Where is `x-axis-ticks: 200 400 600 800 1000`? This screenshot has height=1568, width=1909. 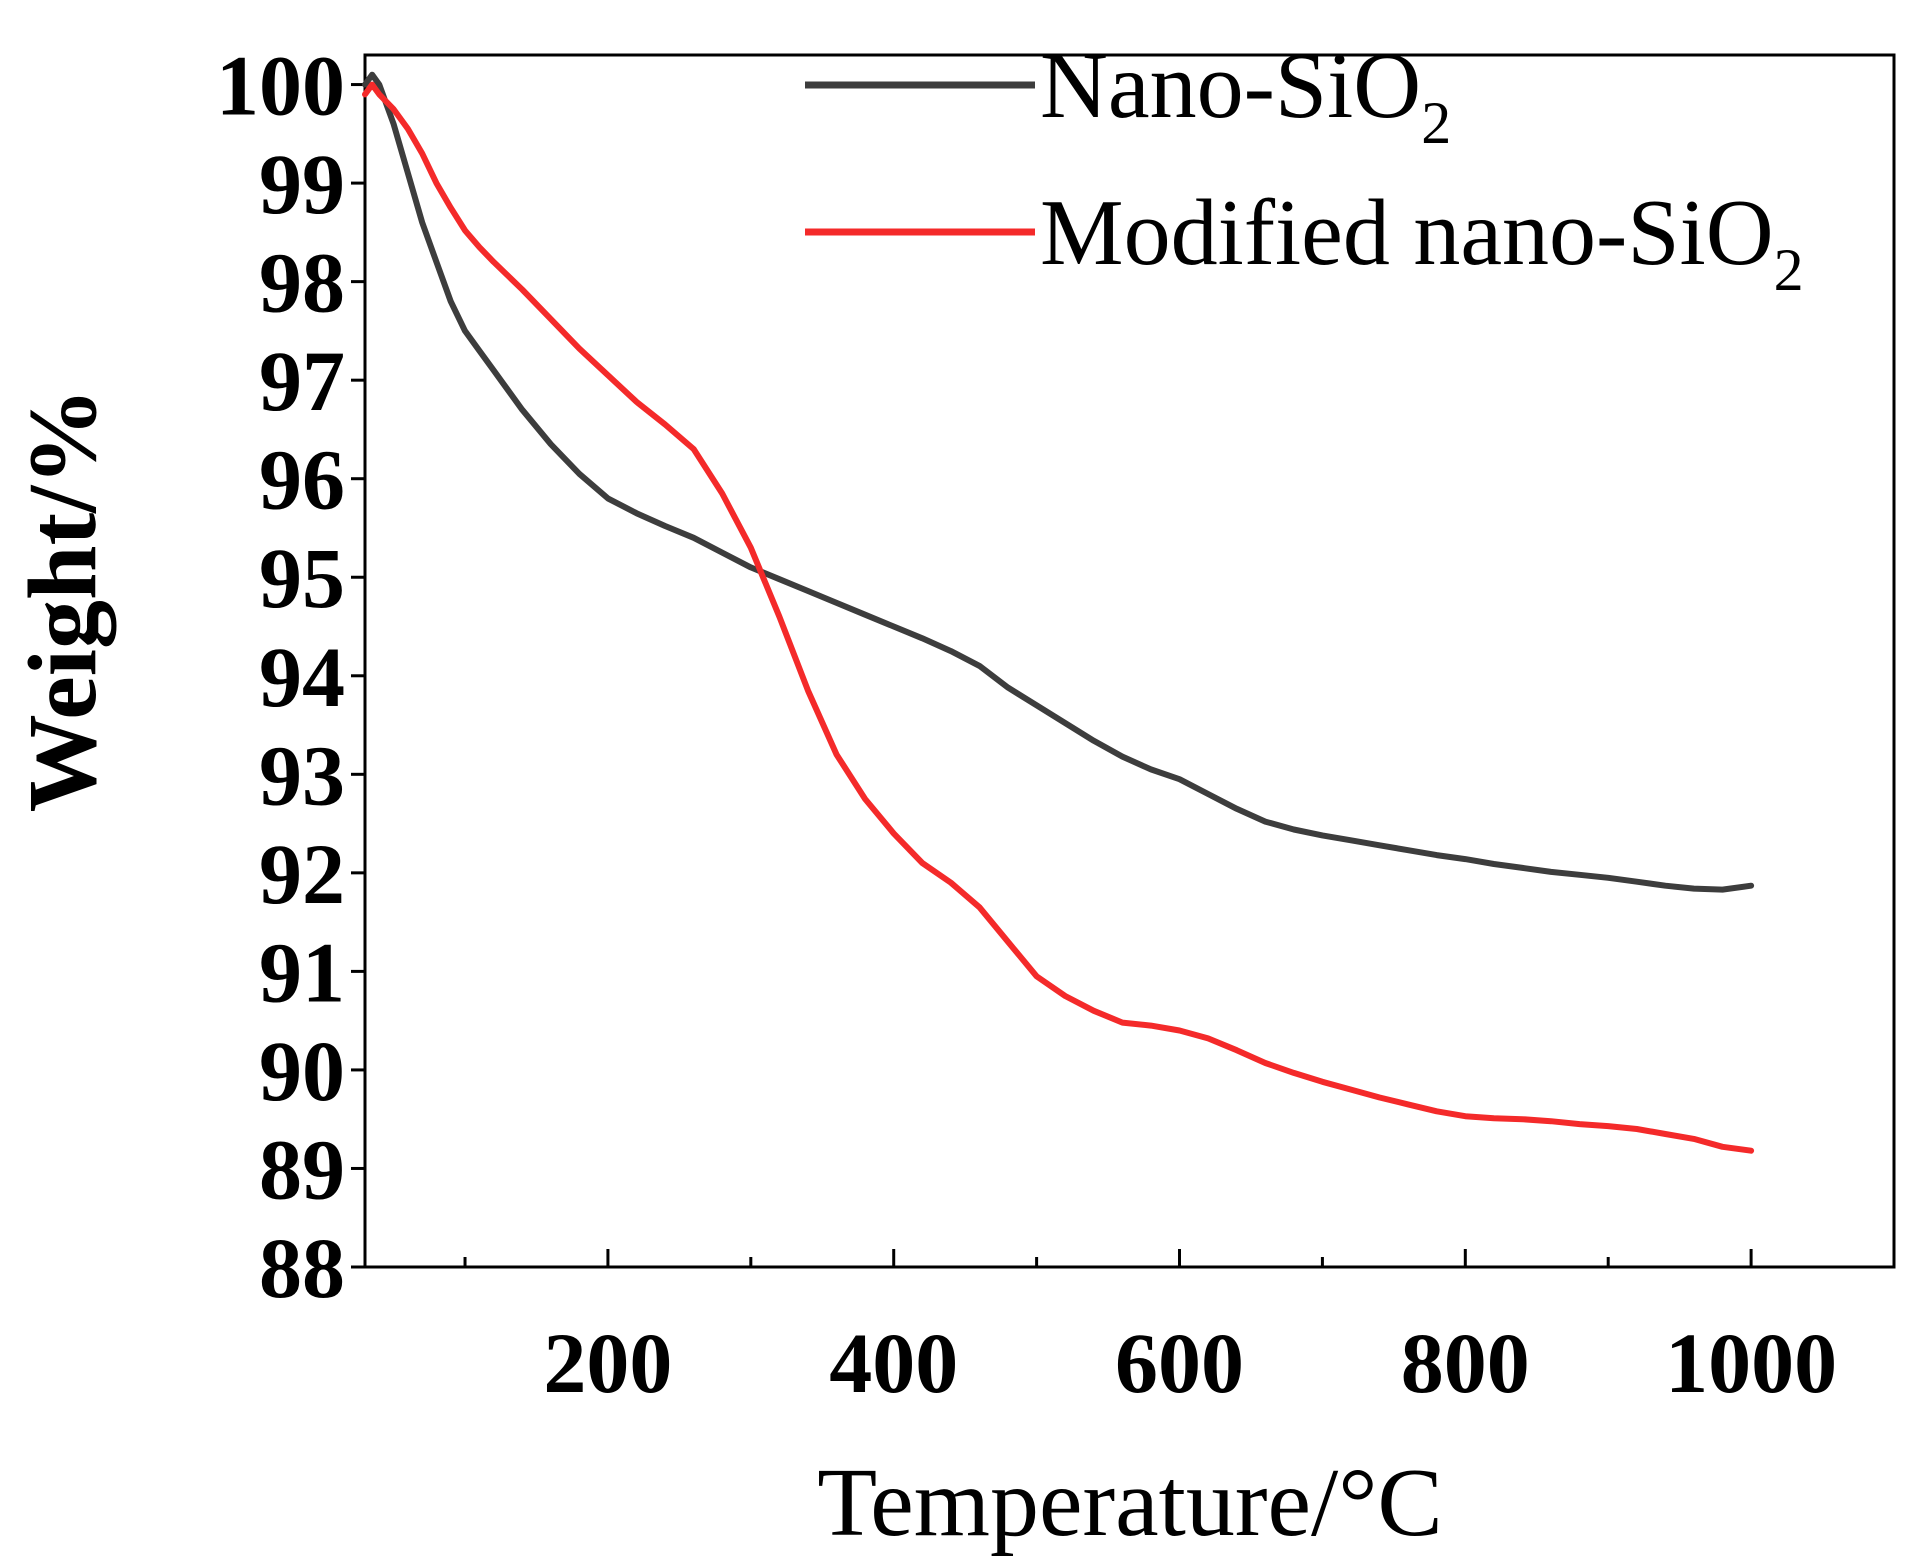
x-axis-ticks: 200 400 600 800 1000 is located at coordinates (1150, 1330).